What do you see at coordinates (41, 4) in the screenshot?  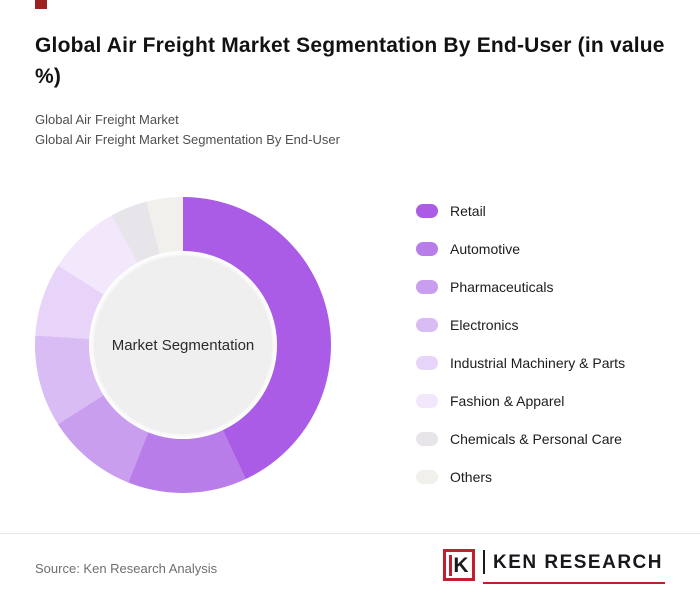 I see `corner-accent-square` at bounding box center [41, 4].